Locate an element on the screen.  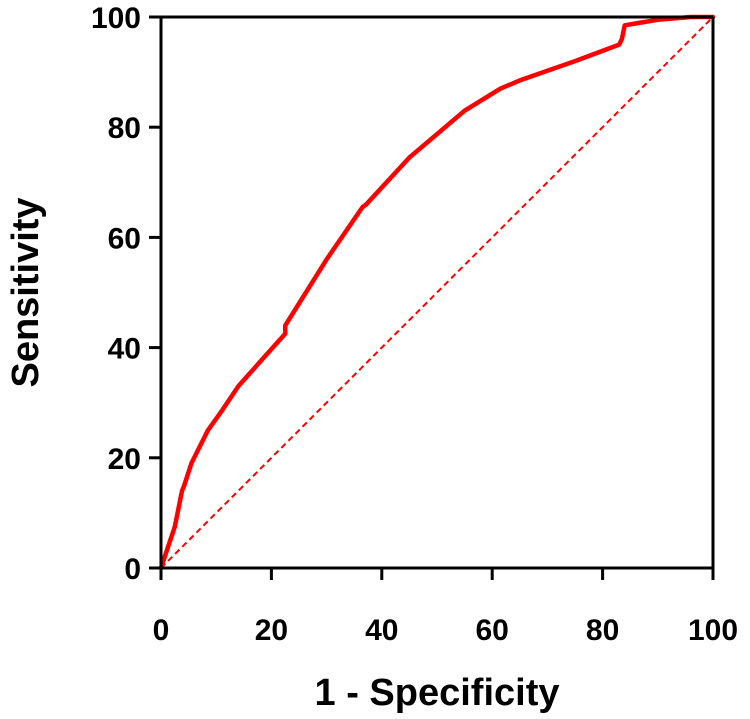
y-tick-label: 20 is located at coordinates (124, 459).